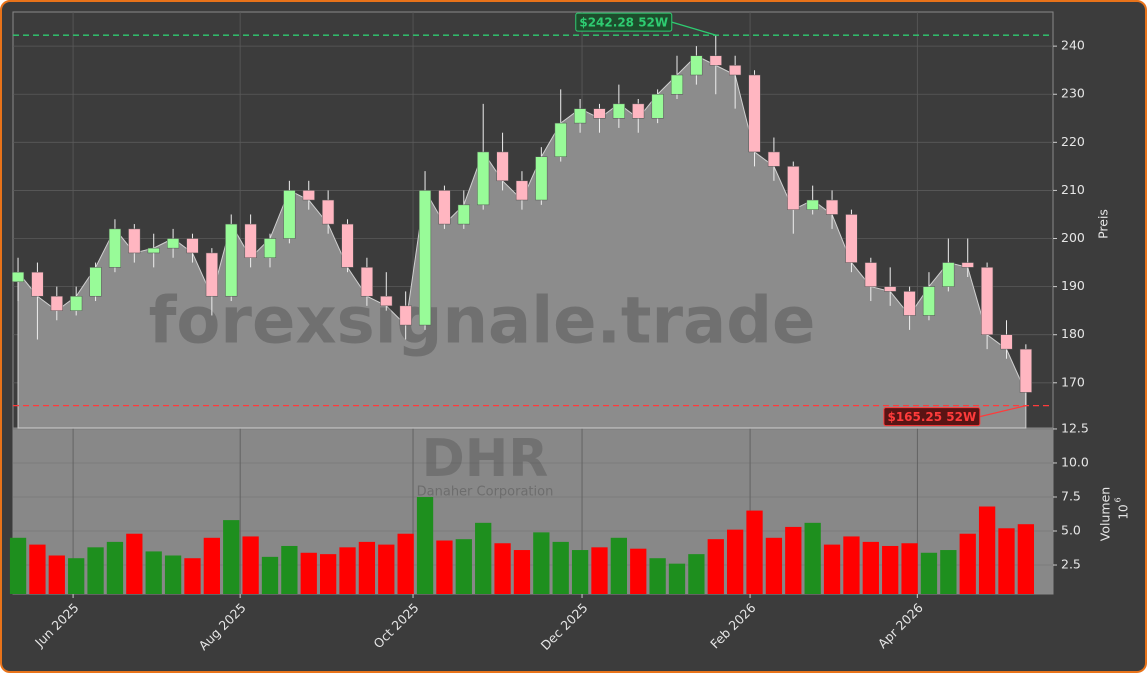 This screenshot has width=1147, height=673. What do you see at coordinates (395, 625) in the screenshot?
I see `x-tick-label: Oct 2025` at bounding box center [395, 625].